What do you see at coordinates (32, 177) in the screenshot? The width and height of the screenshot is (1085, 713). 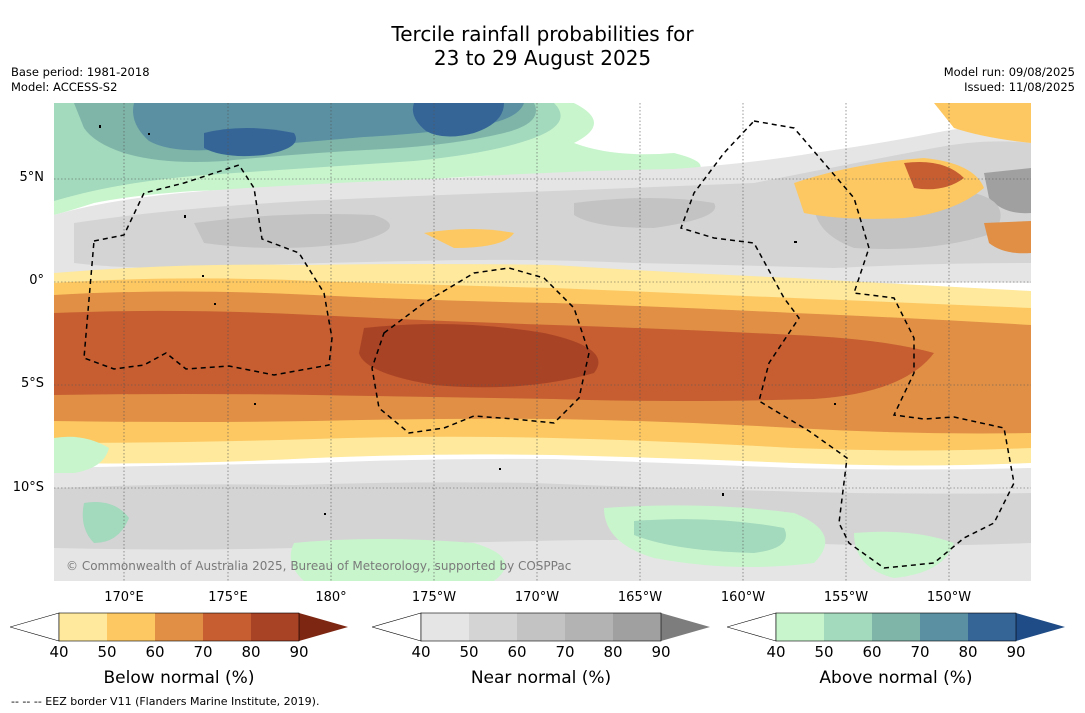 I see `lat-label-5n: 5°N` at bounding box center [32, 177].